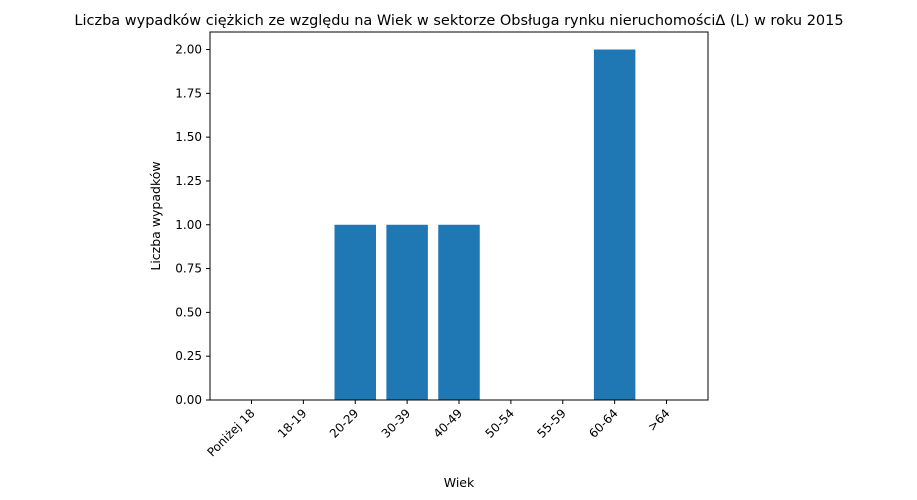 The image size is (917, 500). I want to click on y-tick-label: 2.00, so click(188, 50).